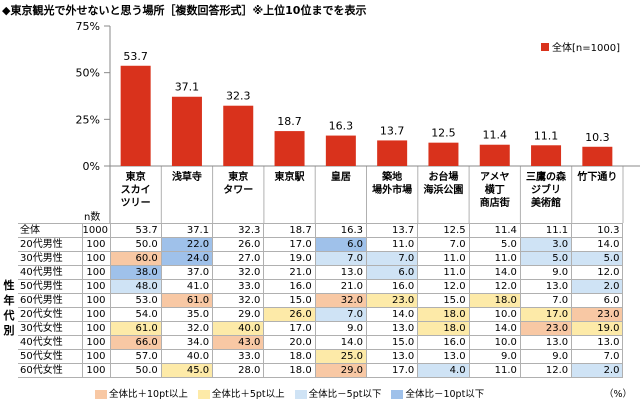 The width and height of the screenshot is (640, 406). What do you see at coordinates (50, 286) in the screenshot?
I see `row-label: 50代男性` at bounding box center [50, 286].